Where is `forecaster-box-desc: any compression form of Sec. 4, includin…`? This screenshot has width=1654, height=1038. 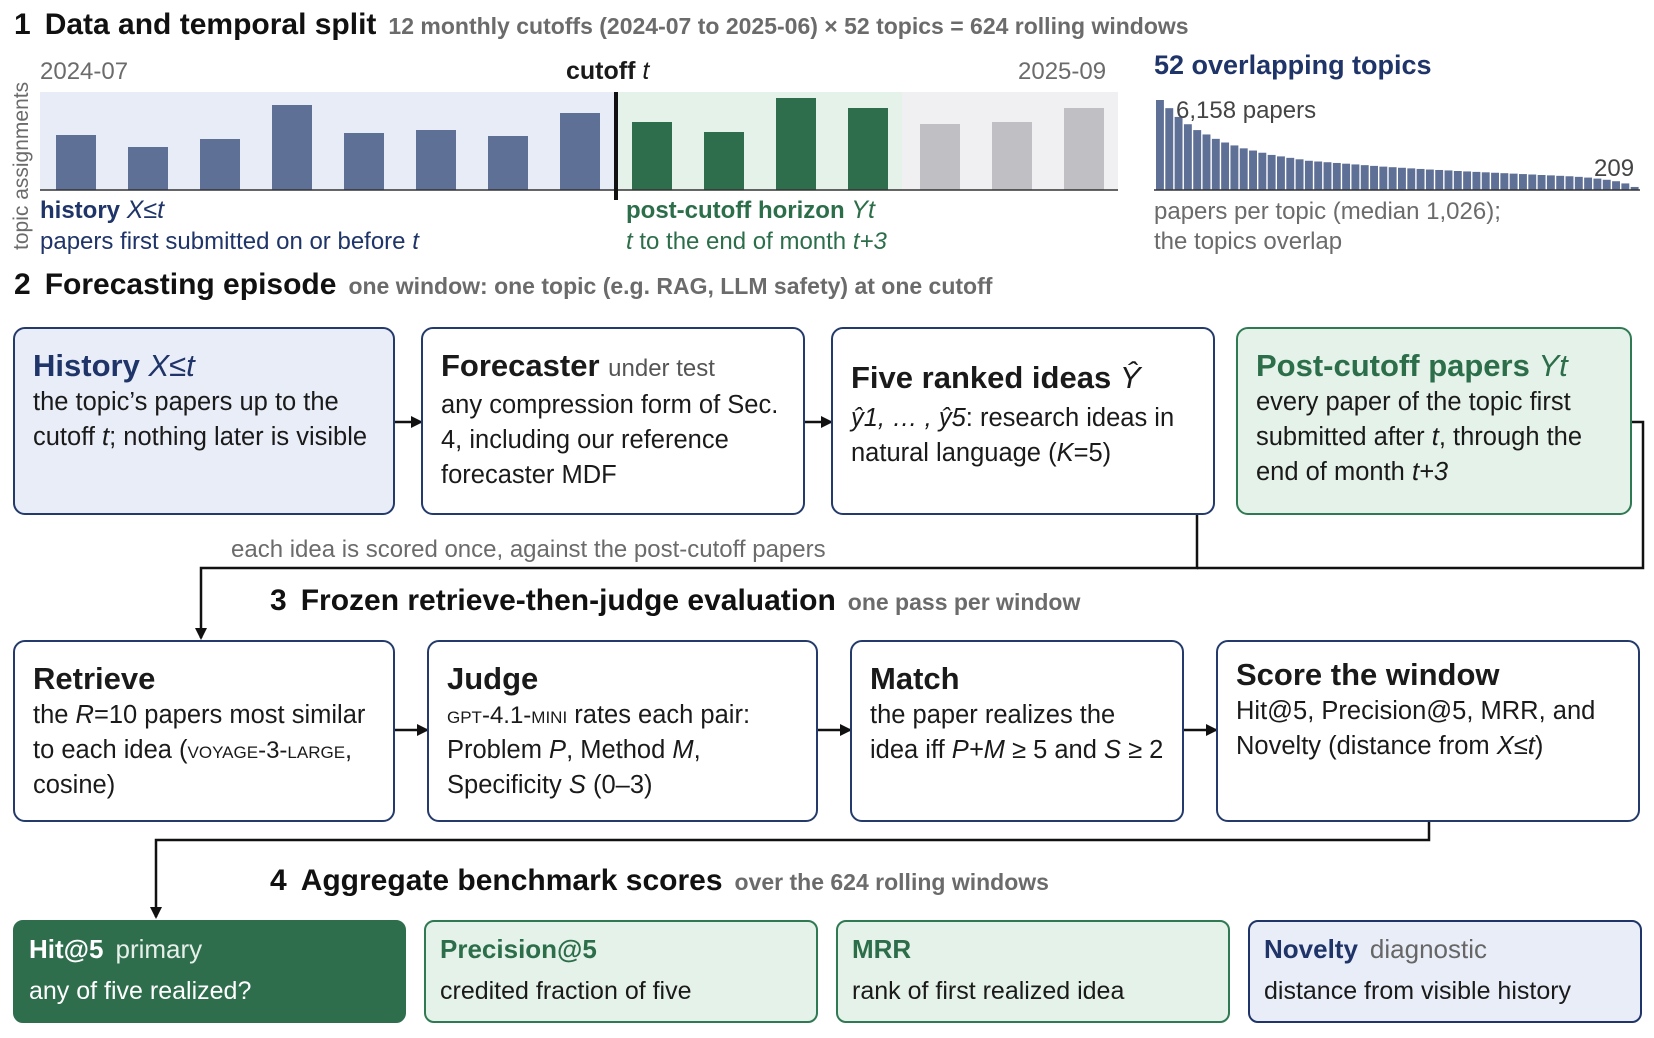 forecaster-box-desc: any compression form of Sec. 4, includin… is located at coordinates (610, 440).